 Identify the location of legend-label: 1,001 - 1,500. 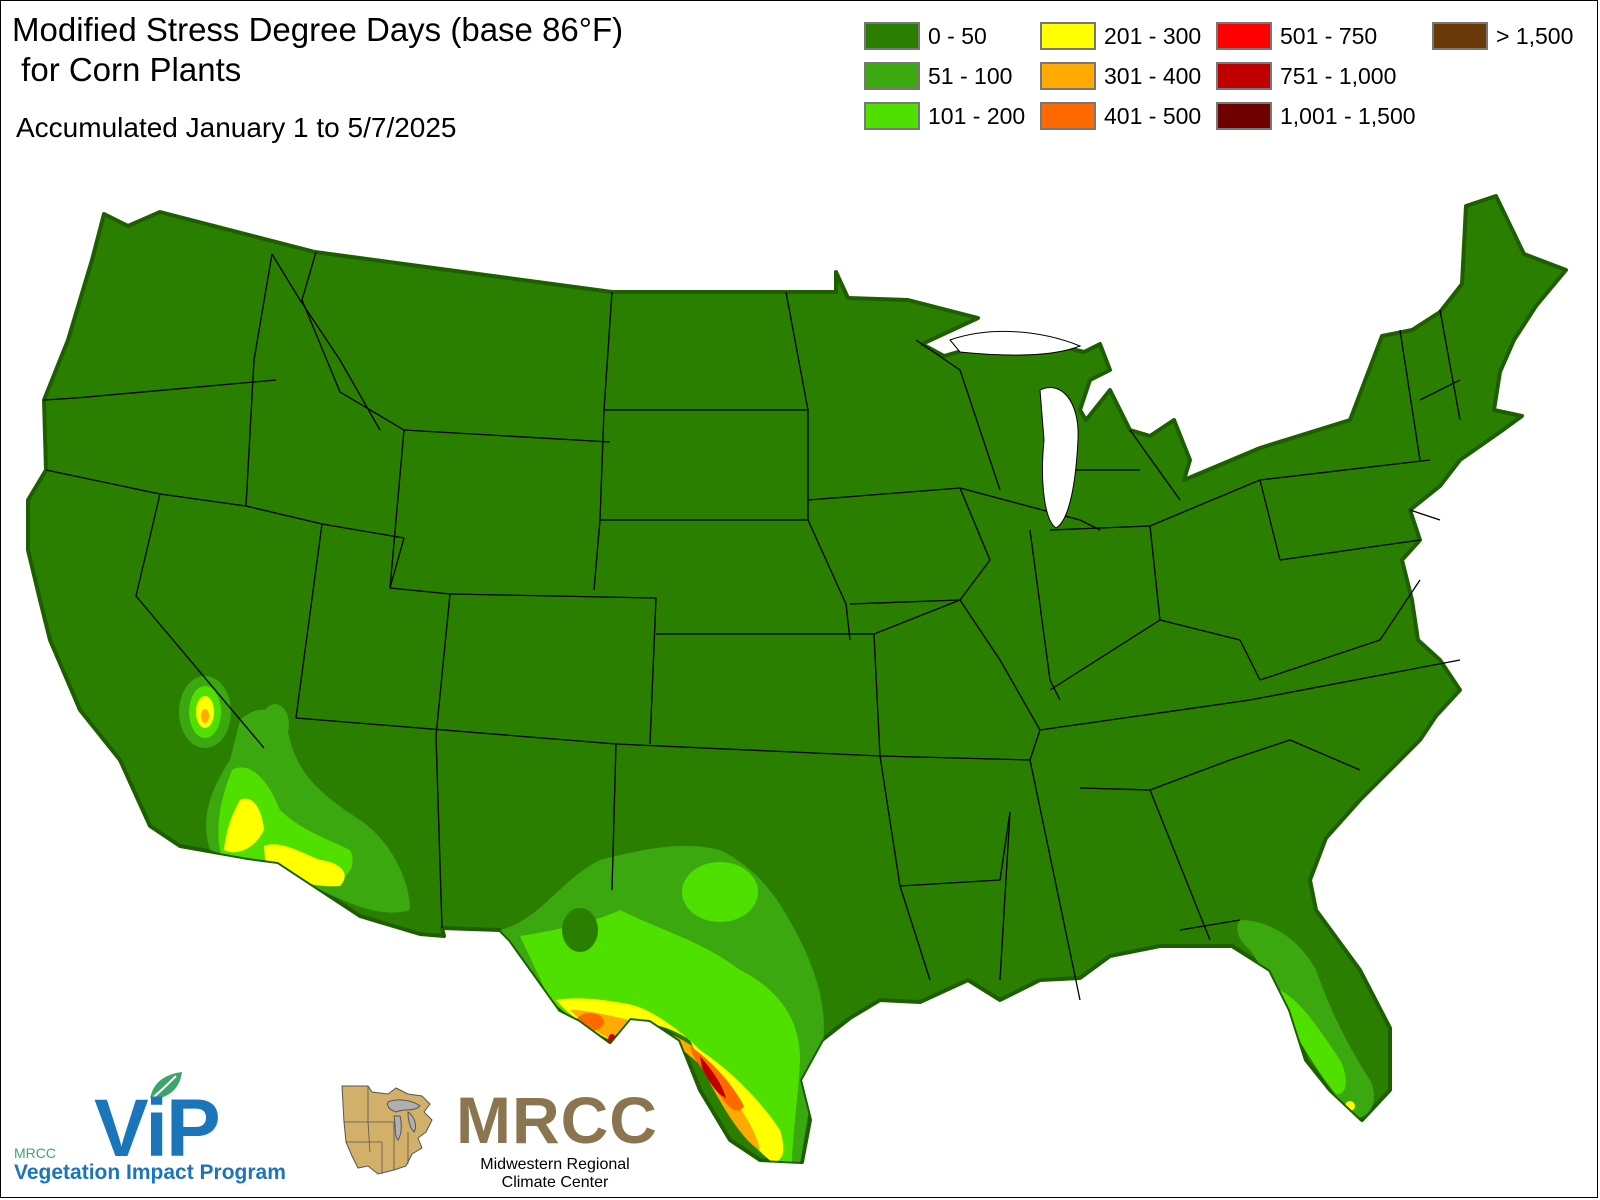
(1348, 115).